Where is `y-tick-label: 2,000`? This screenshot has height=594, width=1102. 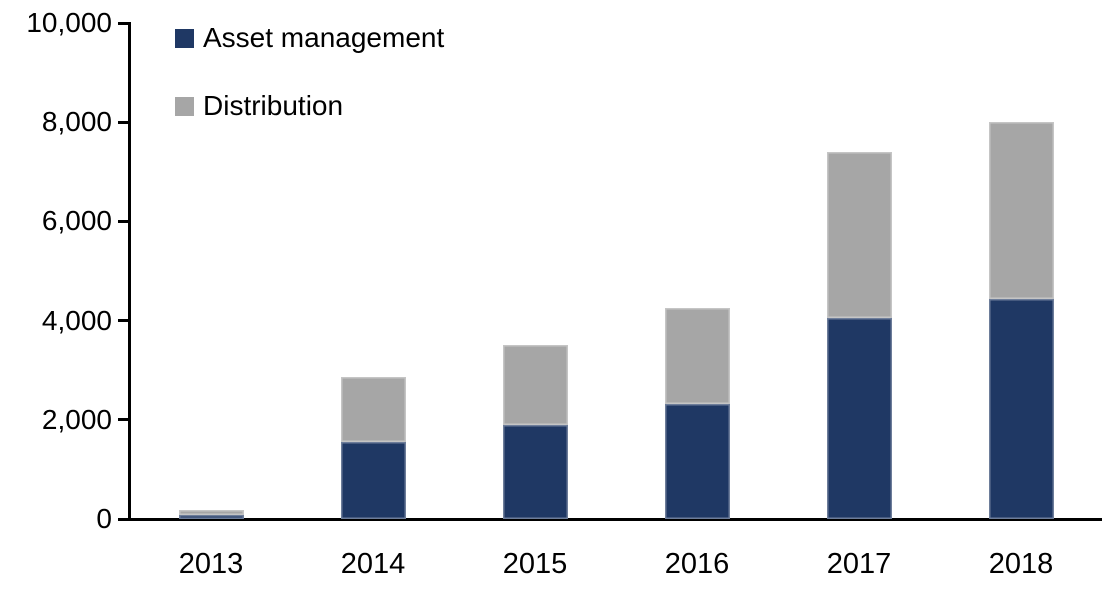
y-tick-label: 2,000 is located at coordinates (76, 419).